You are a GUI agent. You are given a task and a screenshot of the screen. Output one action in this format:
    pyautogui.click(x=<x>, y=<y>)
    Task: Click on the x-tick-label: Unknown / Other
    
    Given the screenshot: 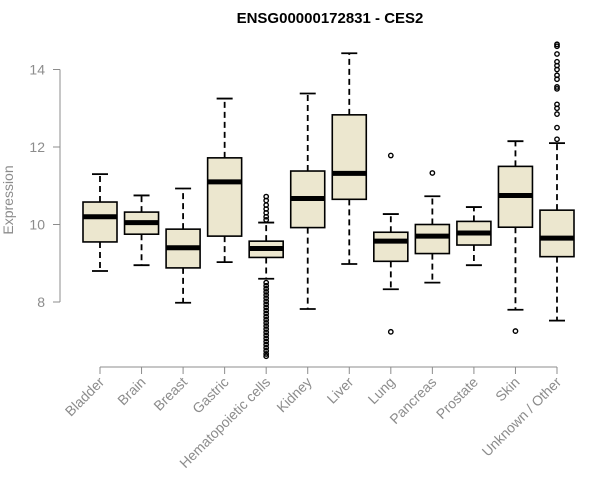 What is the action you would take?
    pyautogui.click(x=522, y=417)
    